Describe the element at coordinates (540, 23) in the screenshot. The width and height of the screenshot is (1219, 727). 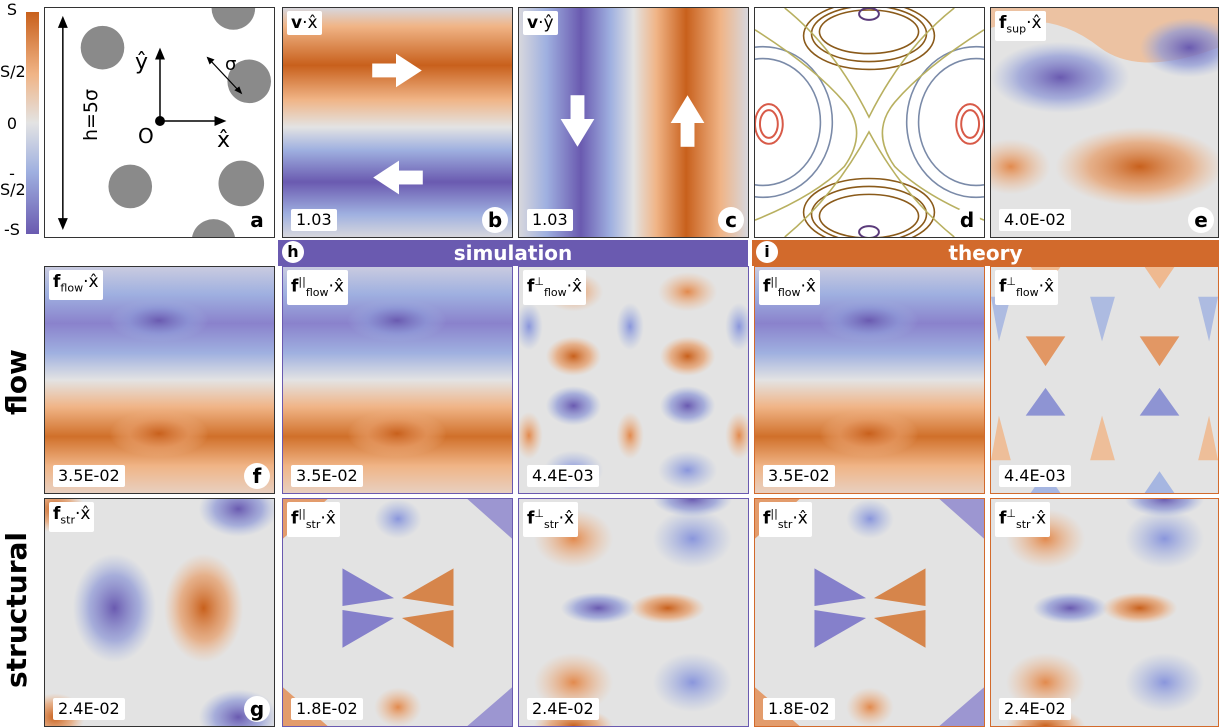
I see `panel-c-title: v·ŷ` at that location.